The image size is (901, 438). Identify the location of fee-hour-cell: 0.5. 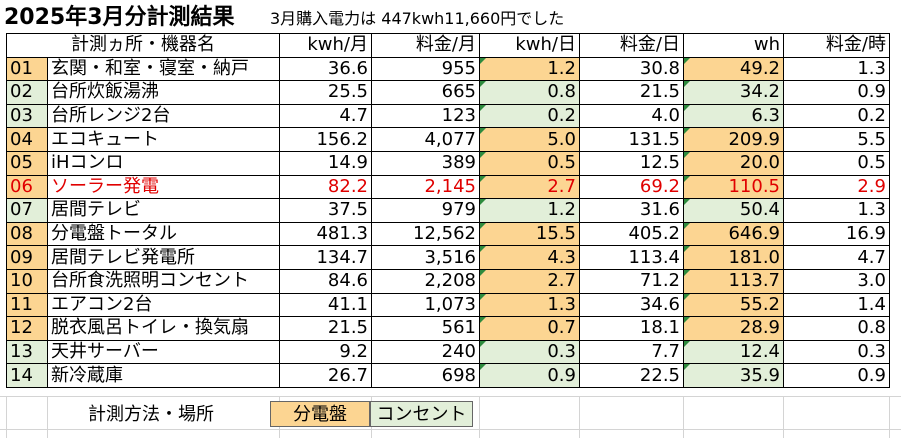
(836, 163).